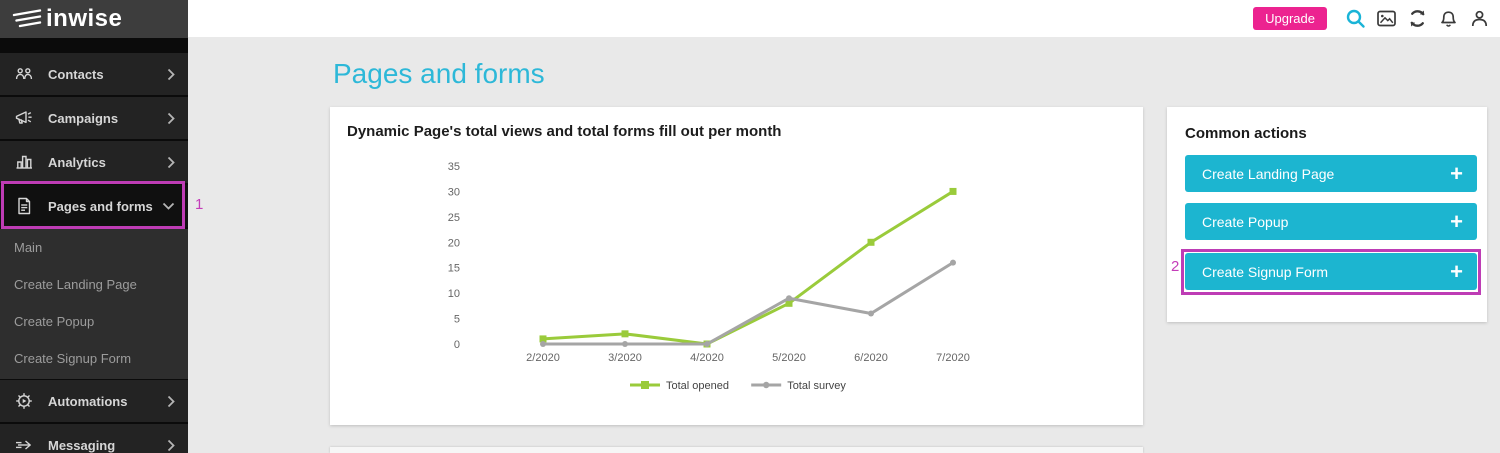 The image size is (1500, 453). I want to click on submenu-item-create-landing-page: Create Landing Page, so click(75, 284).